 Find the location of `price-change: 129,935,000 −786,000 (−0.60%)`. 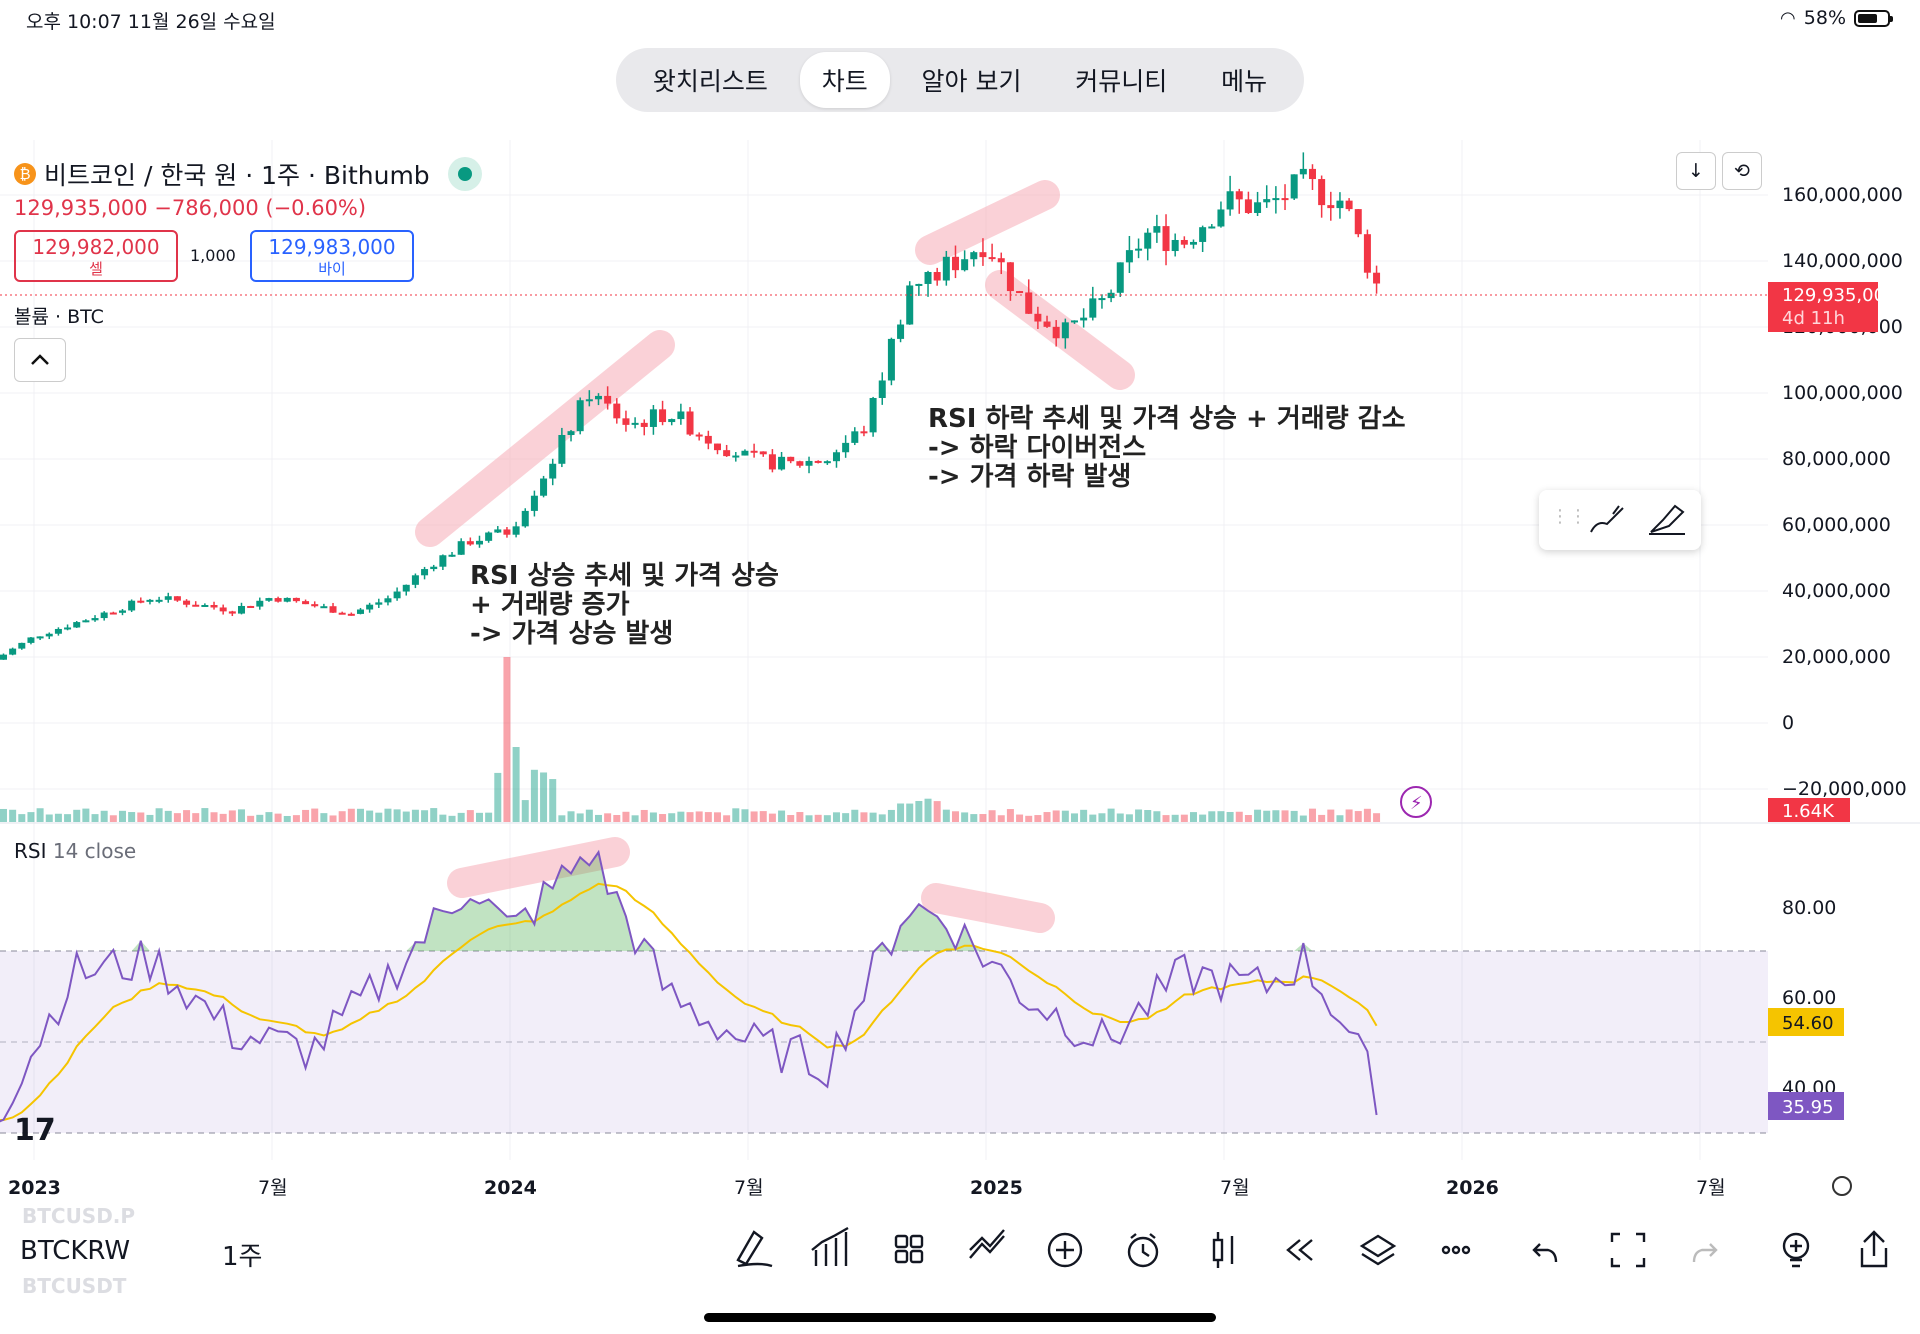

price-change: 129,935,000 −786,000 (−0.60%) is located at coordinates (190, 208).